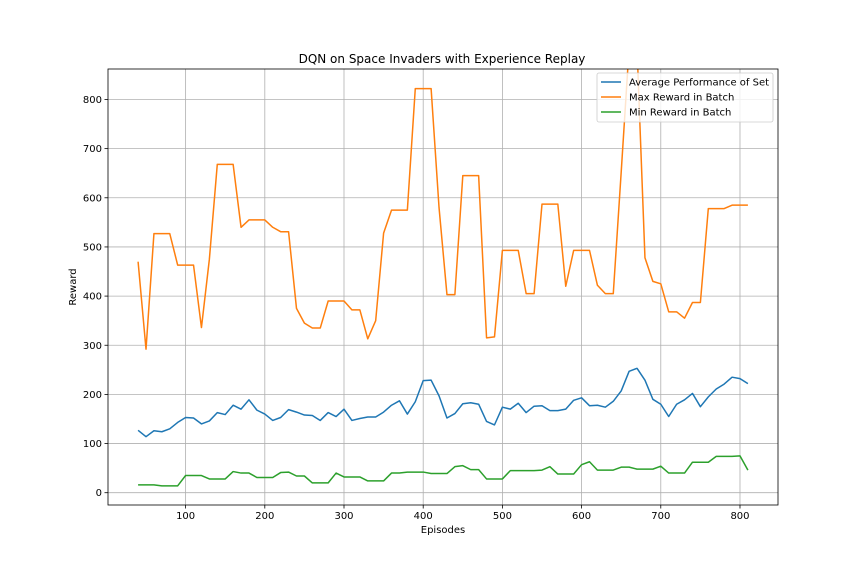 The width and height of the screenshot is (864, 576). What do you see at coordinates (660, 516) in the screenshot?
I see `x-tick-label: 700` at bounding box center [660, 516].